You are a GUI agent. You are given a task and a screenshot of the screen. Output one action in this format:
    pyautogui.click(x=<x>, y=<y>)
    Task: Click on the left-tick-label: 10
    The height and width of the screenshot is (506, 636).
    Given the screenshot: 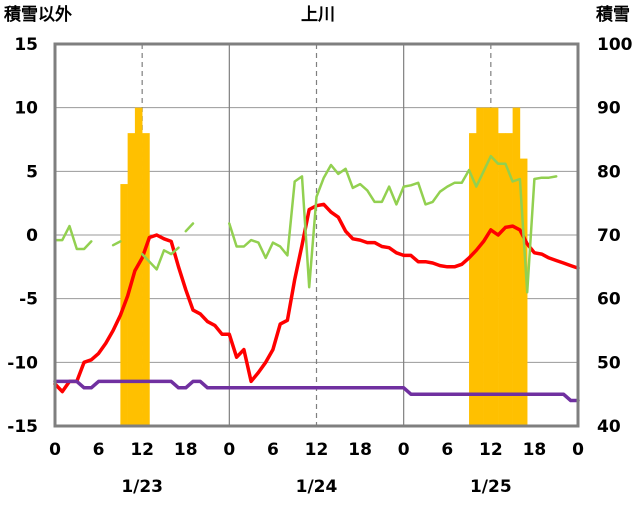 What is the action you would take?
    pyautogui.click(x=26, y=109)
    